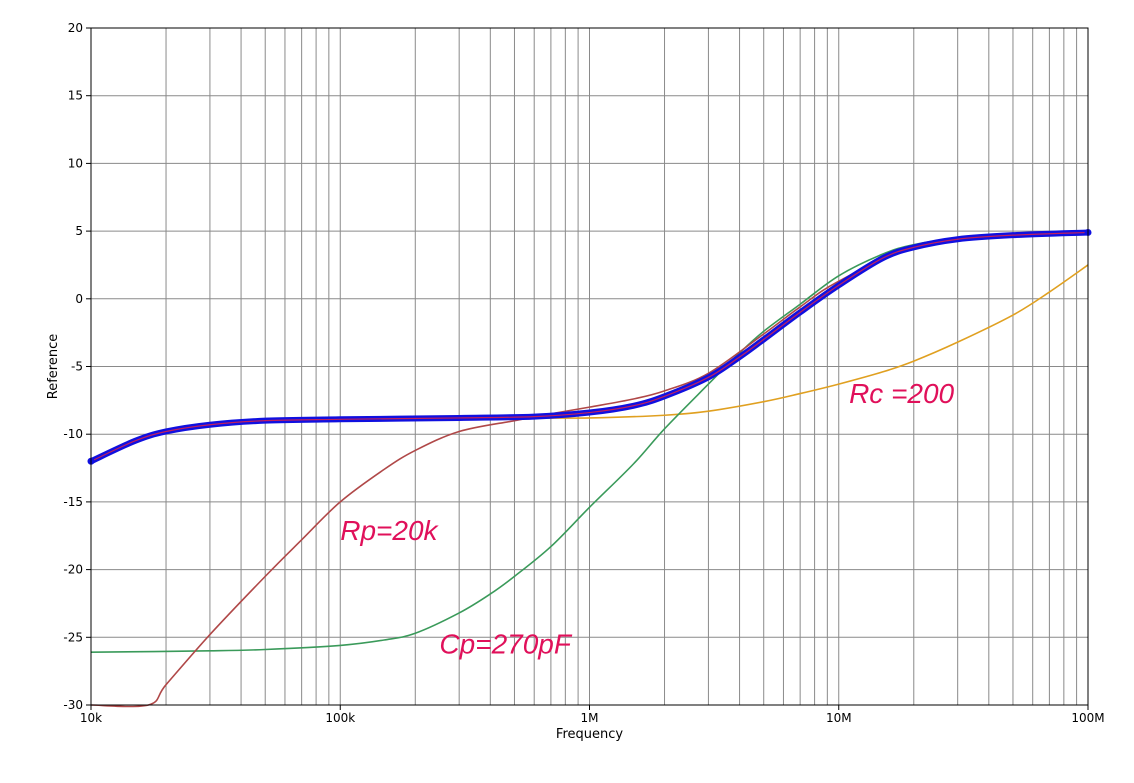  Describe the element at coordinates (1087, 718) in the screenshot. I see `x-tick-label: 100M` at that location.